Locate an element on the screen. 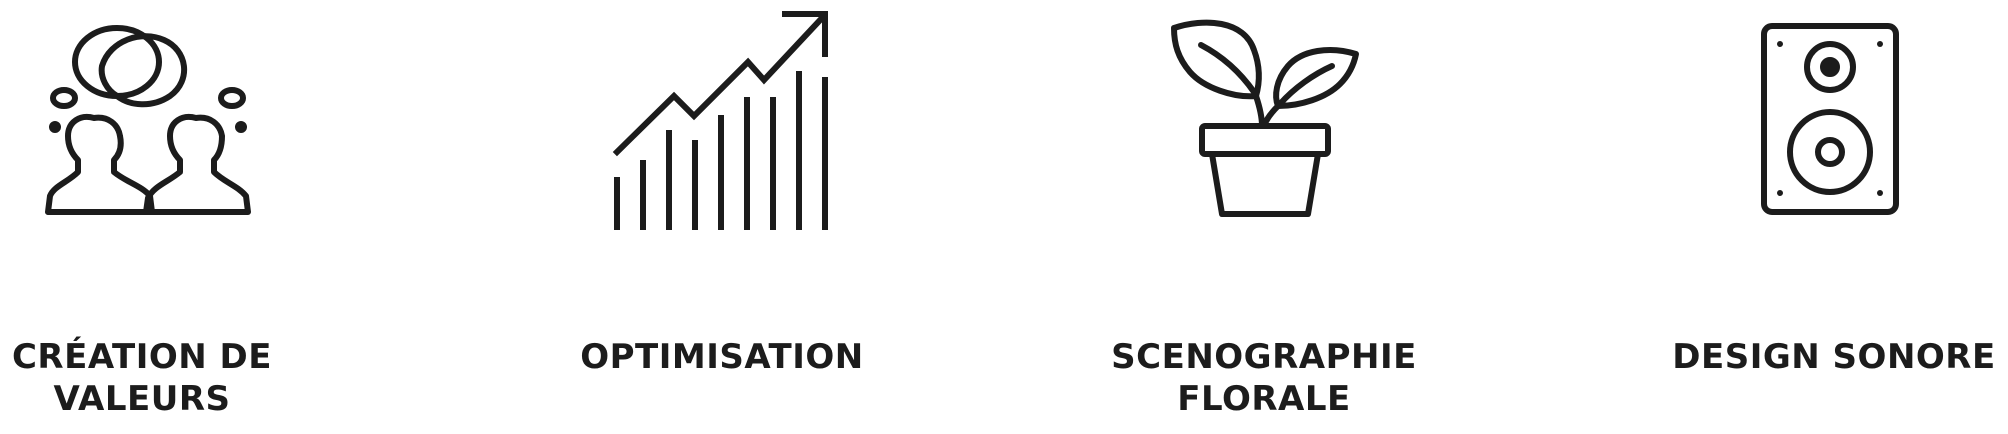  feature-label: OPTIMISATION is located at coordinates (722, 357).